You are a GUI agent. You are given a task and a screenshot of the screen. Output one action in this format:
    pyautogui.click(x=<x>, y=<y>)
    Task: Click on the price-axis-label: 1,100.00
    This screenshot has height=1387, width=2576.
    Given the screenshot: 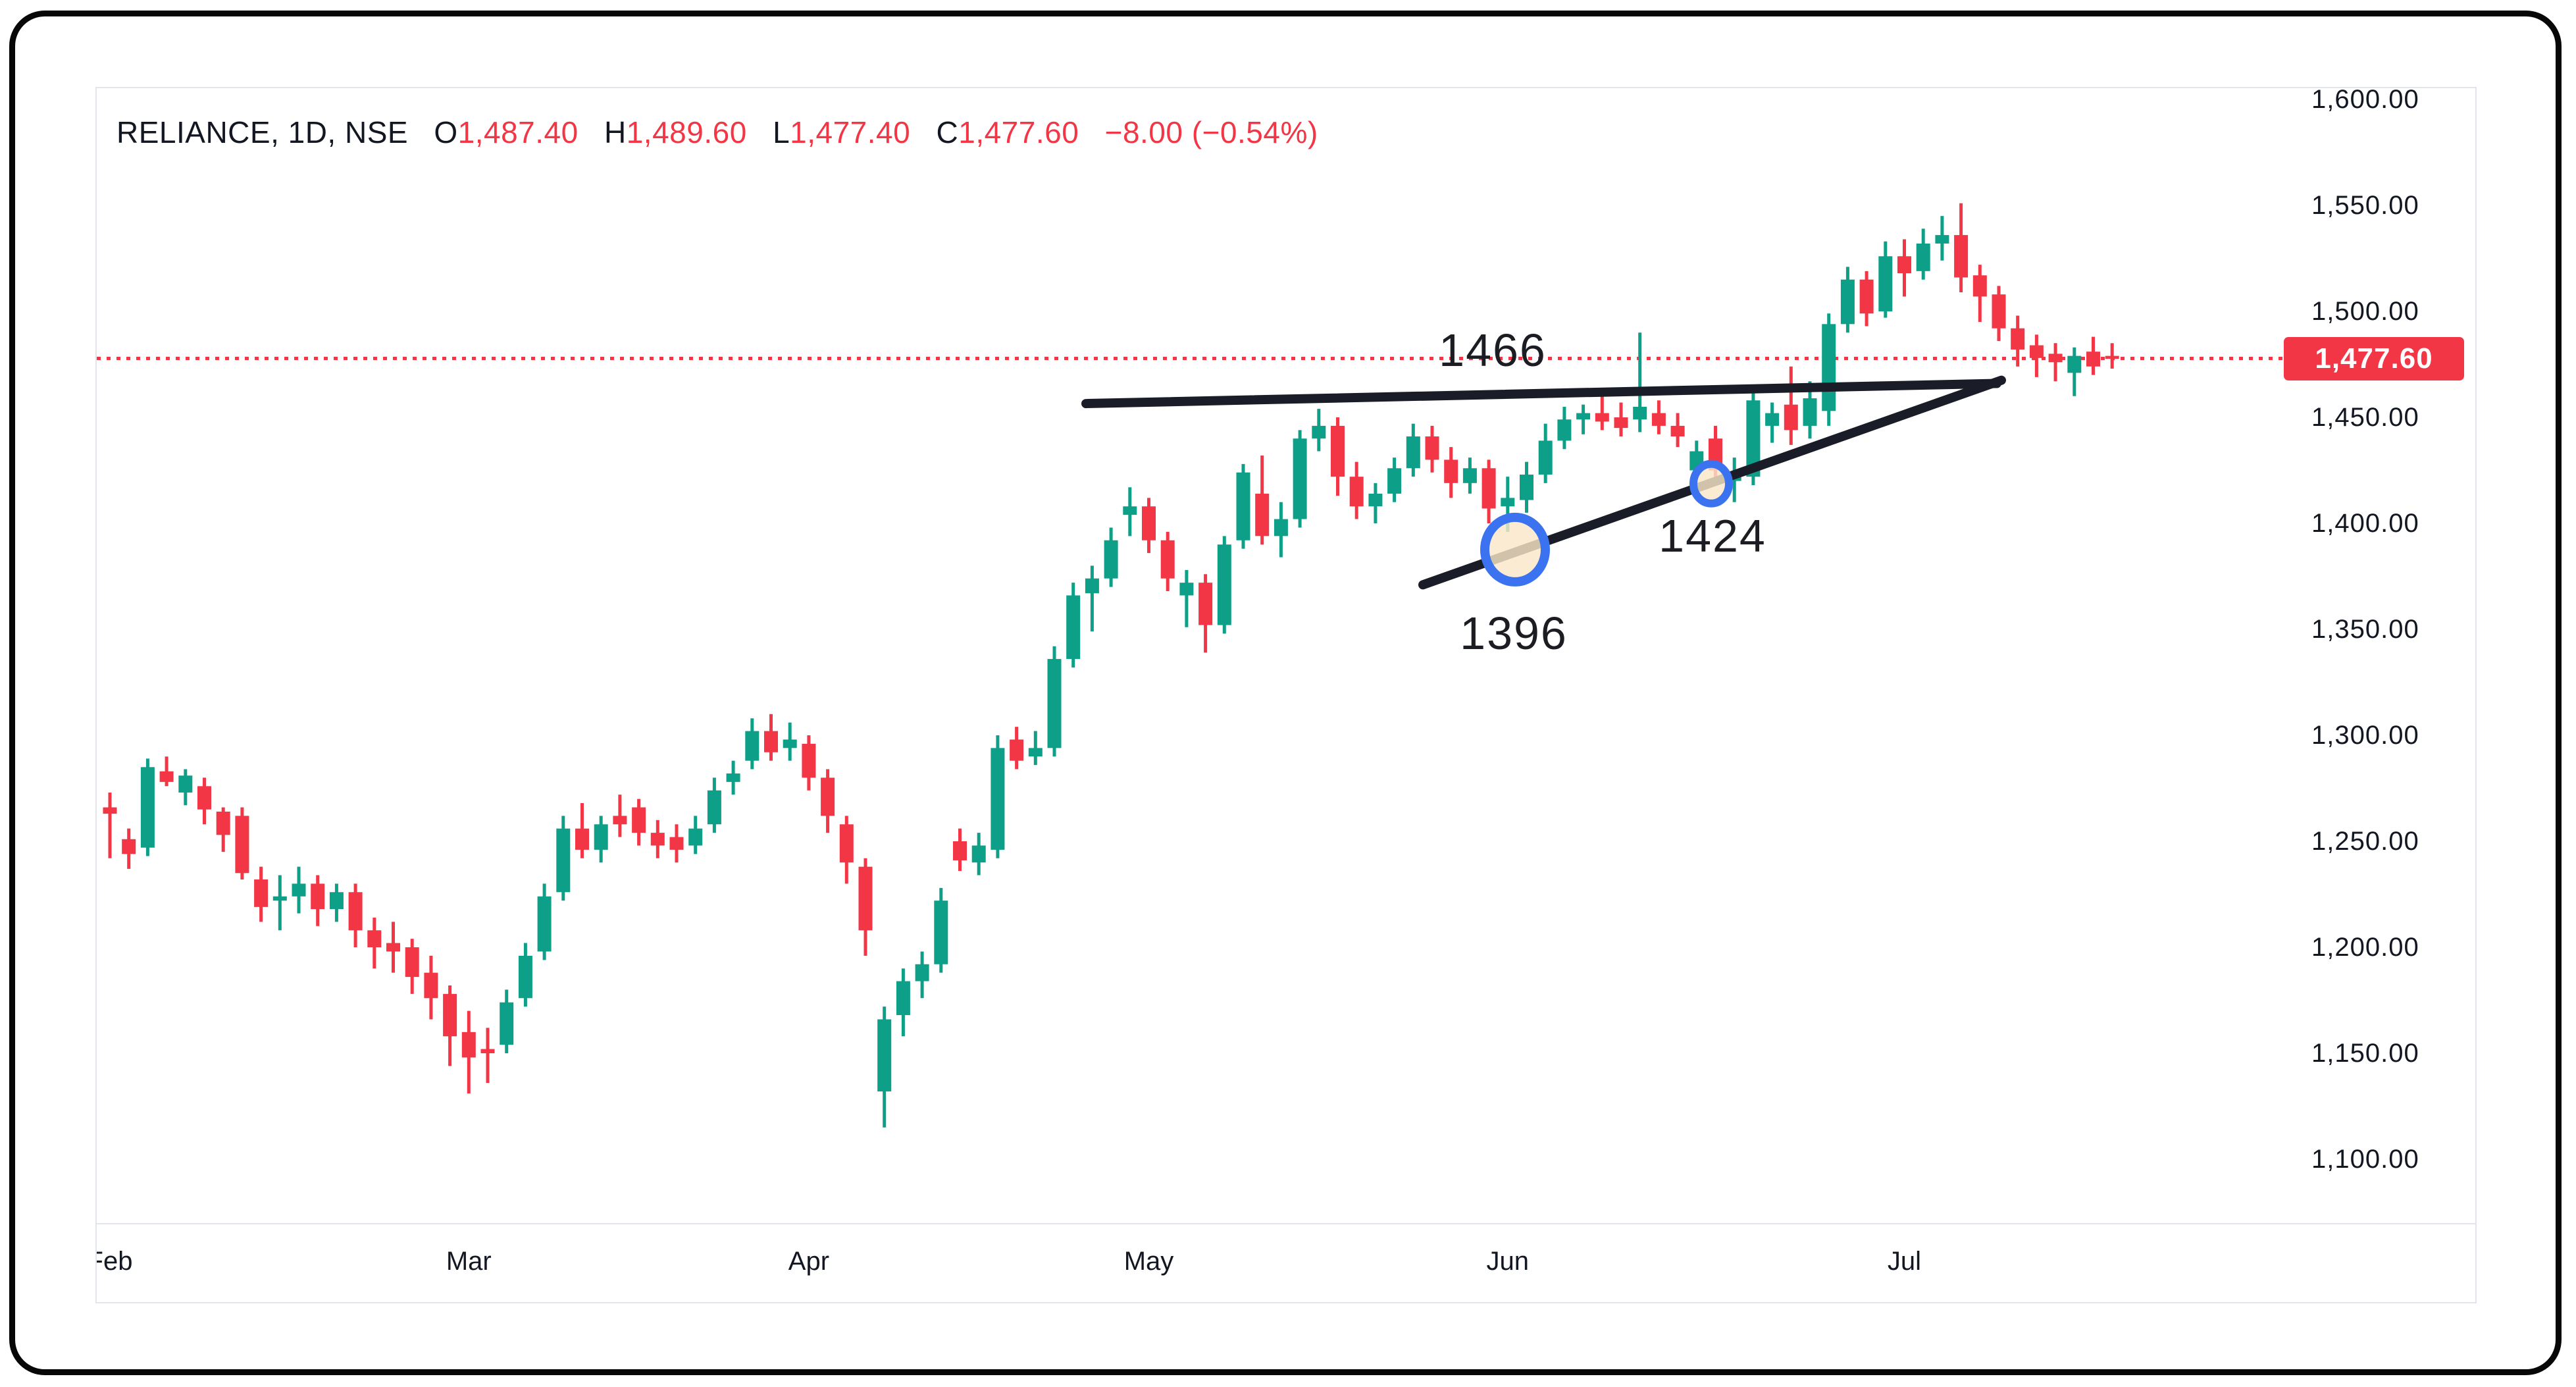 What is the action you would take?
    pyautogui.click(x=2365, y=1159)
    